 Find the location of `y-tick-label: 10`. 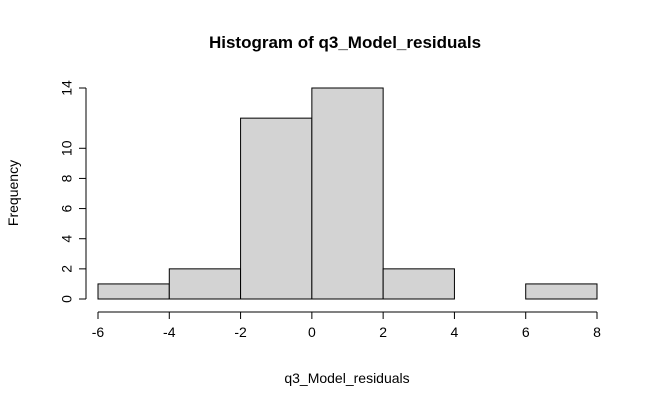

y-tick-label: 10 is located at coordinates (67, 148).